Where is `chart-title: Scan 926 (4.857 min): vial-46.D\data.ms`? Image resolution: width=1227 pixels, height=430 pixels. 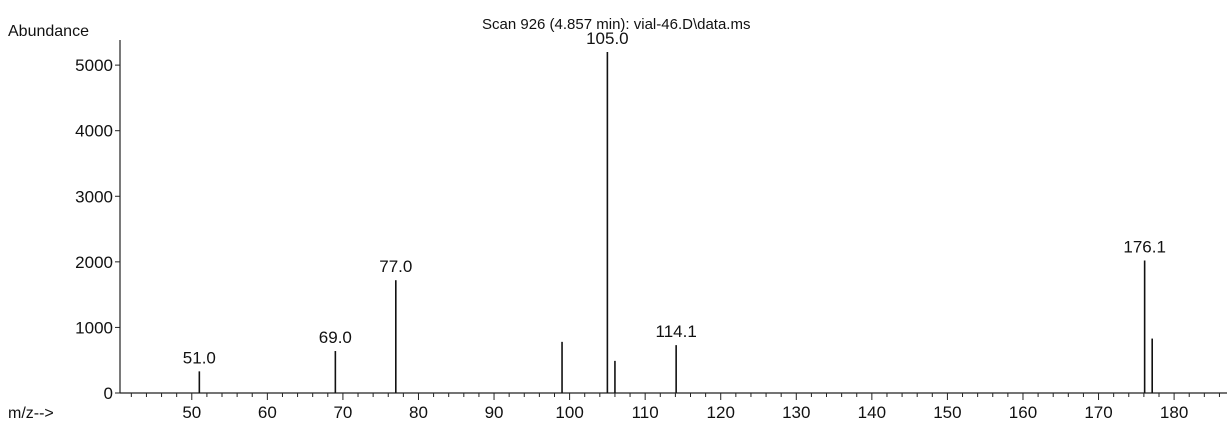 chart-title: Scan 926 (4.857 min): vial-46.D\data.ms is located at coordinates (616, 24).